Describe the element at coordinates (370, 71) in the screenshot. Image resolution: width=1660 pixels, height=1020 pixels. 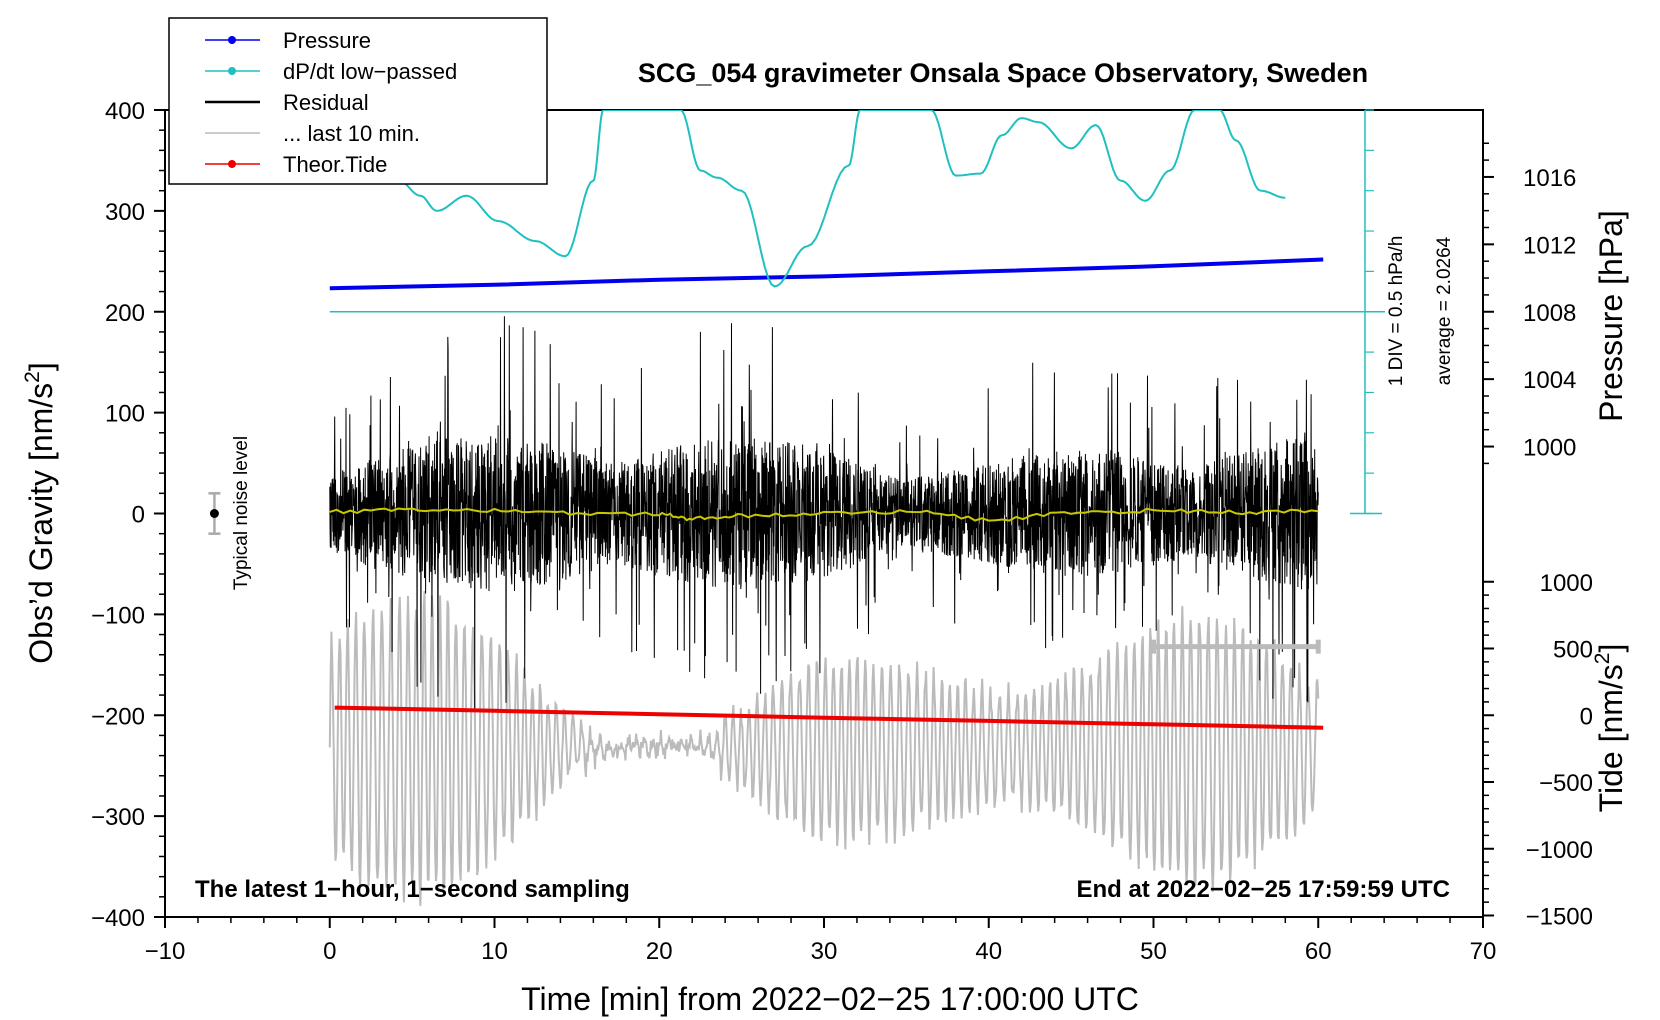
I see `legend-label: dP/dt low−passed` at that location.